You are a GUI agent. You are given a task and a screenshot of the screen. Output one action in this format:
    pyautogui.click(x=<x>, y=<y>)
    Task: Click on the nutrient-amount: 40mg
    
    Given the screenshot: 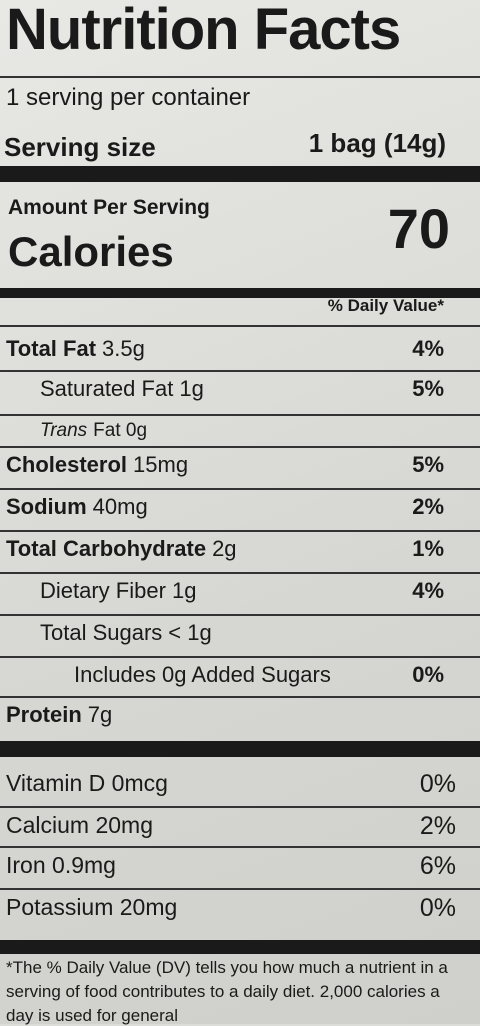 What is the action you would take?
    pyautogui.click(x=120, y=506)
    